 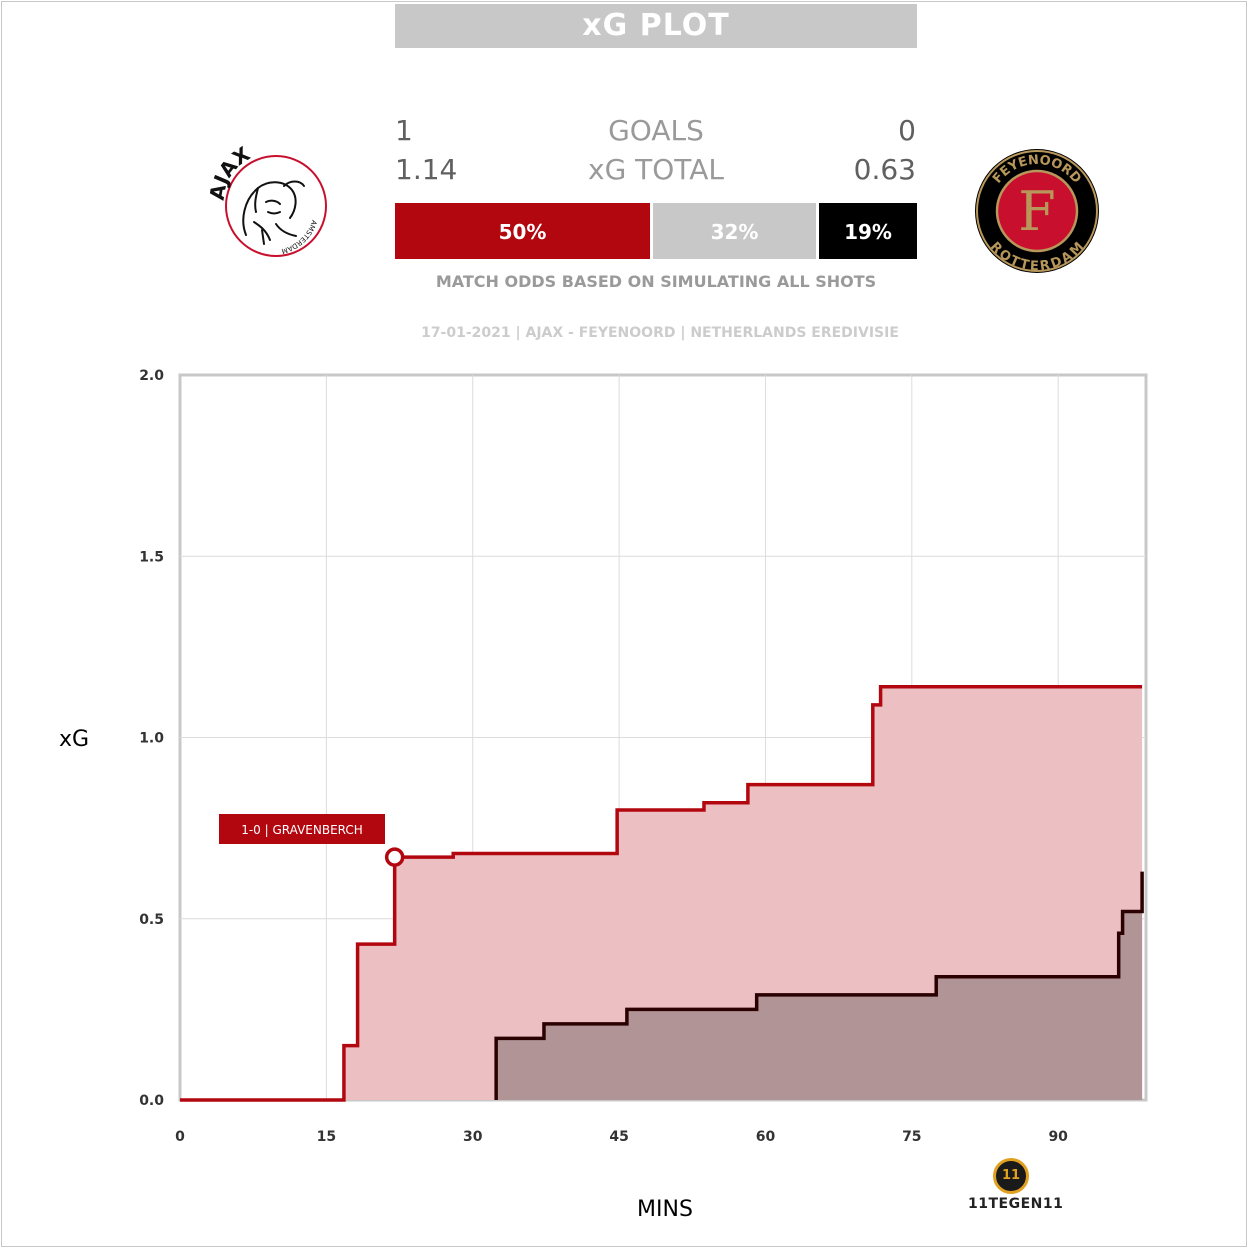 I want to click on brand-logo: 11 11TEGEN11, so click(x=1016, y=1185).